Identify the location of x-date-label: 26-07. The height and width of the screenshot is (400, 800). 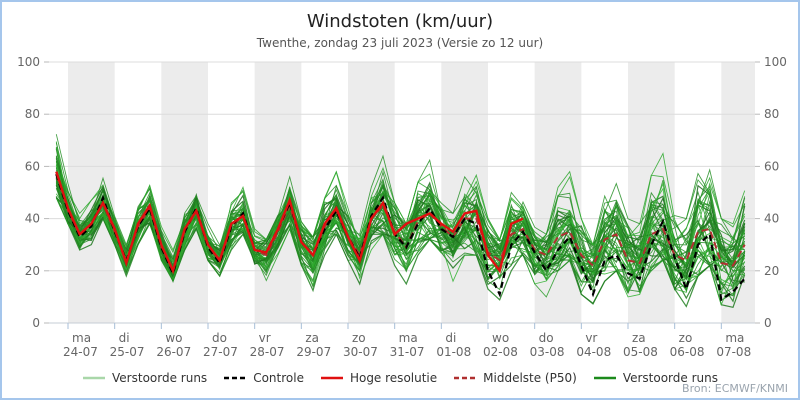
(173, 352).